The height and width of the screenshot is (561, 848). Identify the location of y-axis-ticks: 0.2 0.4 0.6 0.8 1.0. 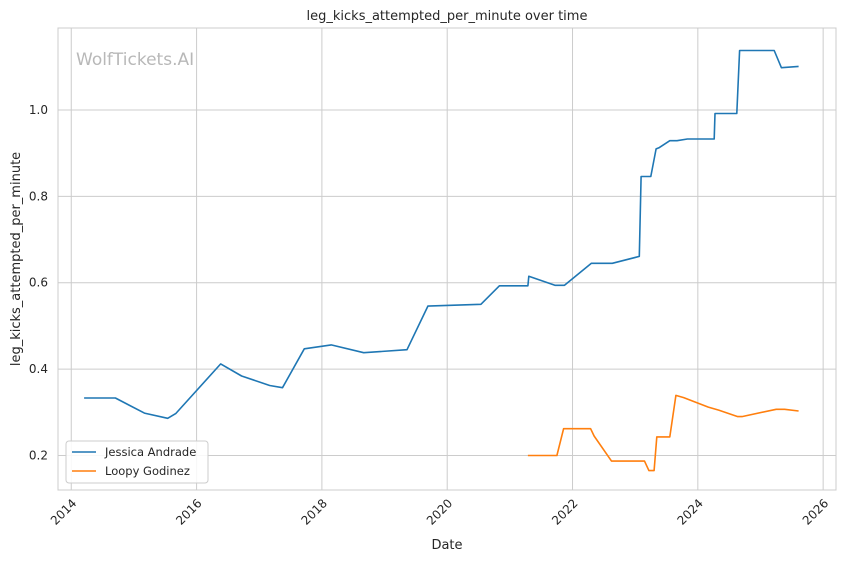
(38, 282).